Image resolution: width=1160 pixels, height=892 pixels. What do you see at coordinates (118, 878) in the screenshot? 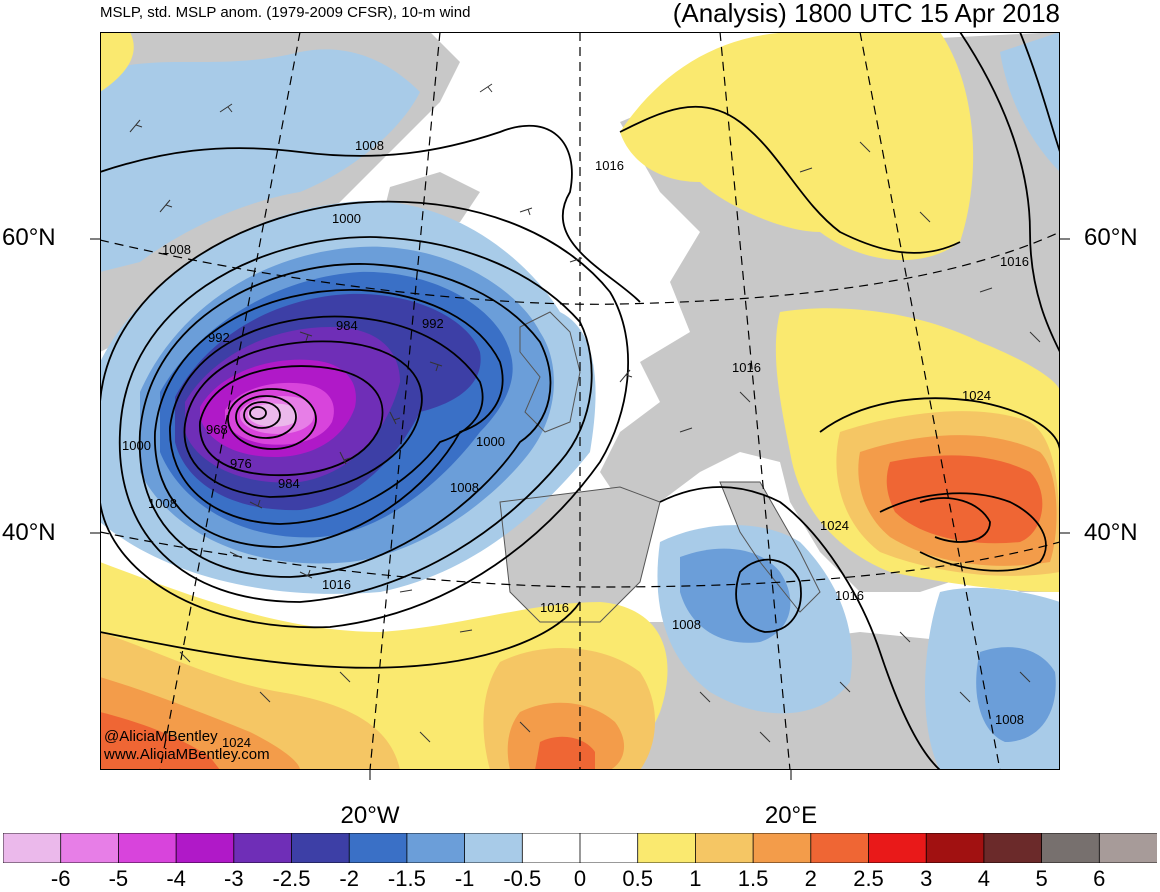
I see `colorbar-label: -5` at bounding box center [118, 878].